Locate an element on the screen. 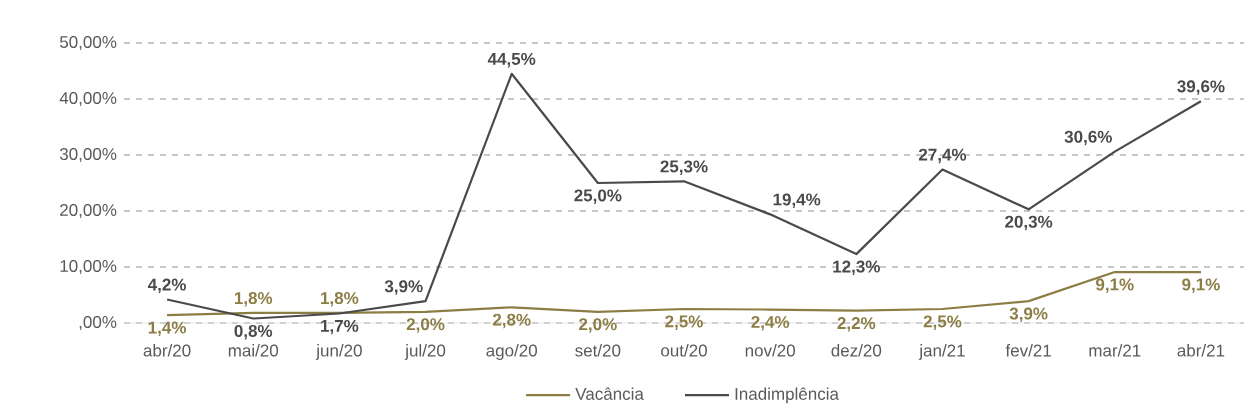 Image resolution: width=1260 pixels, height=413 pixels. x-tick-label: set/20 is located at coordinates (598, 350).